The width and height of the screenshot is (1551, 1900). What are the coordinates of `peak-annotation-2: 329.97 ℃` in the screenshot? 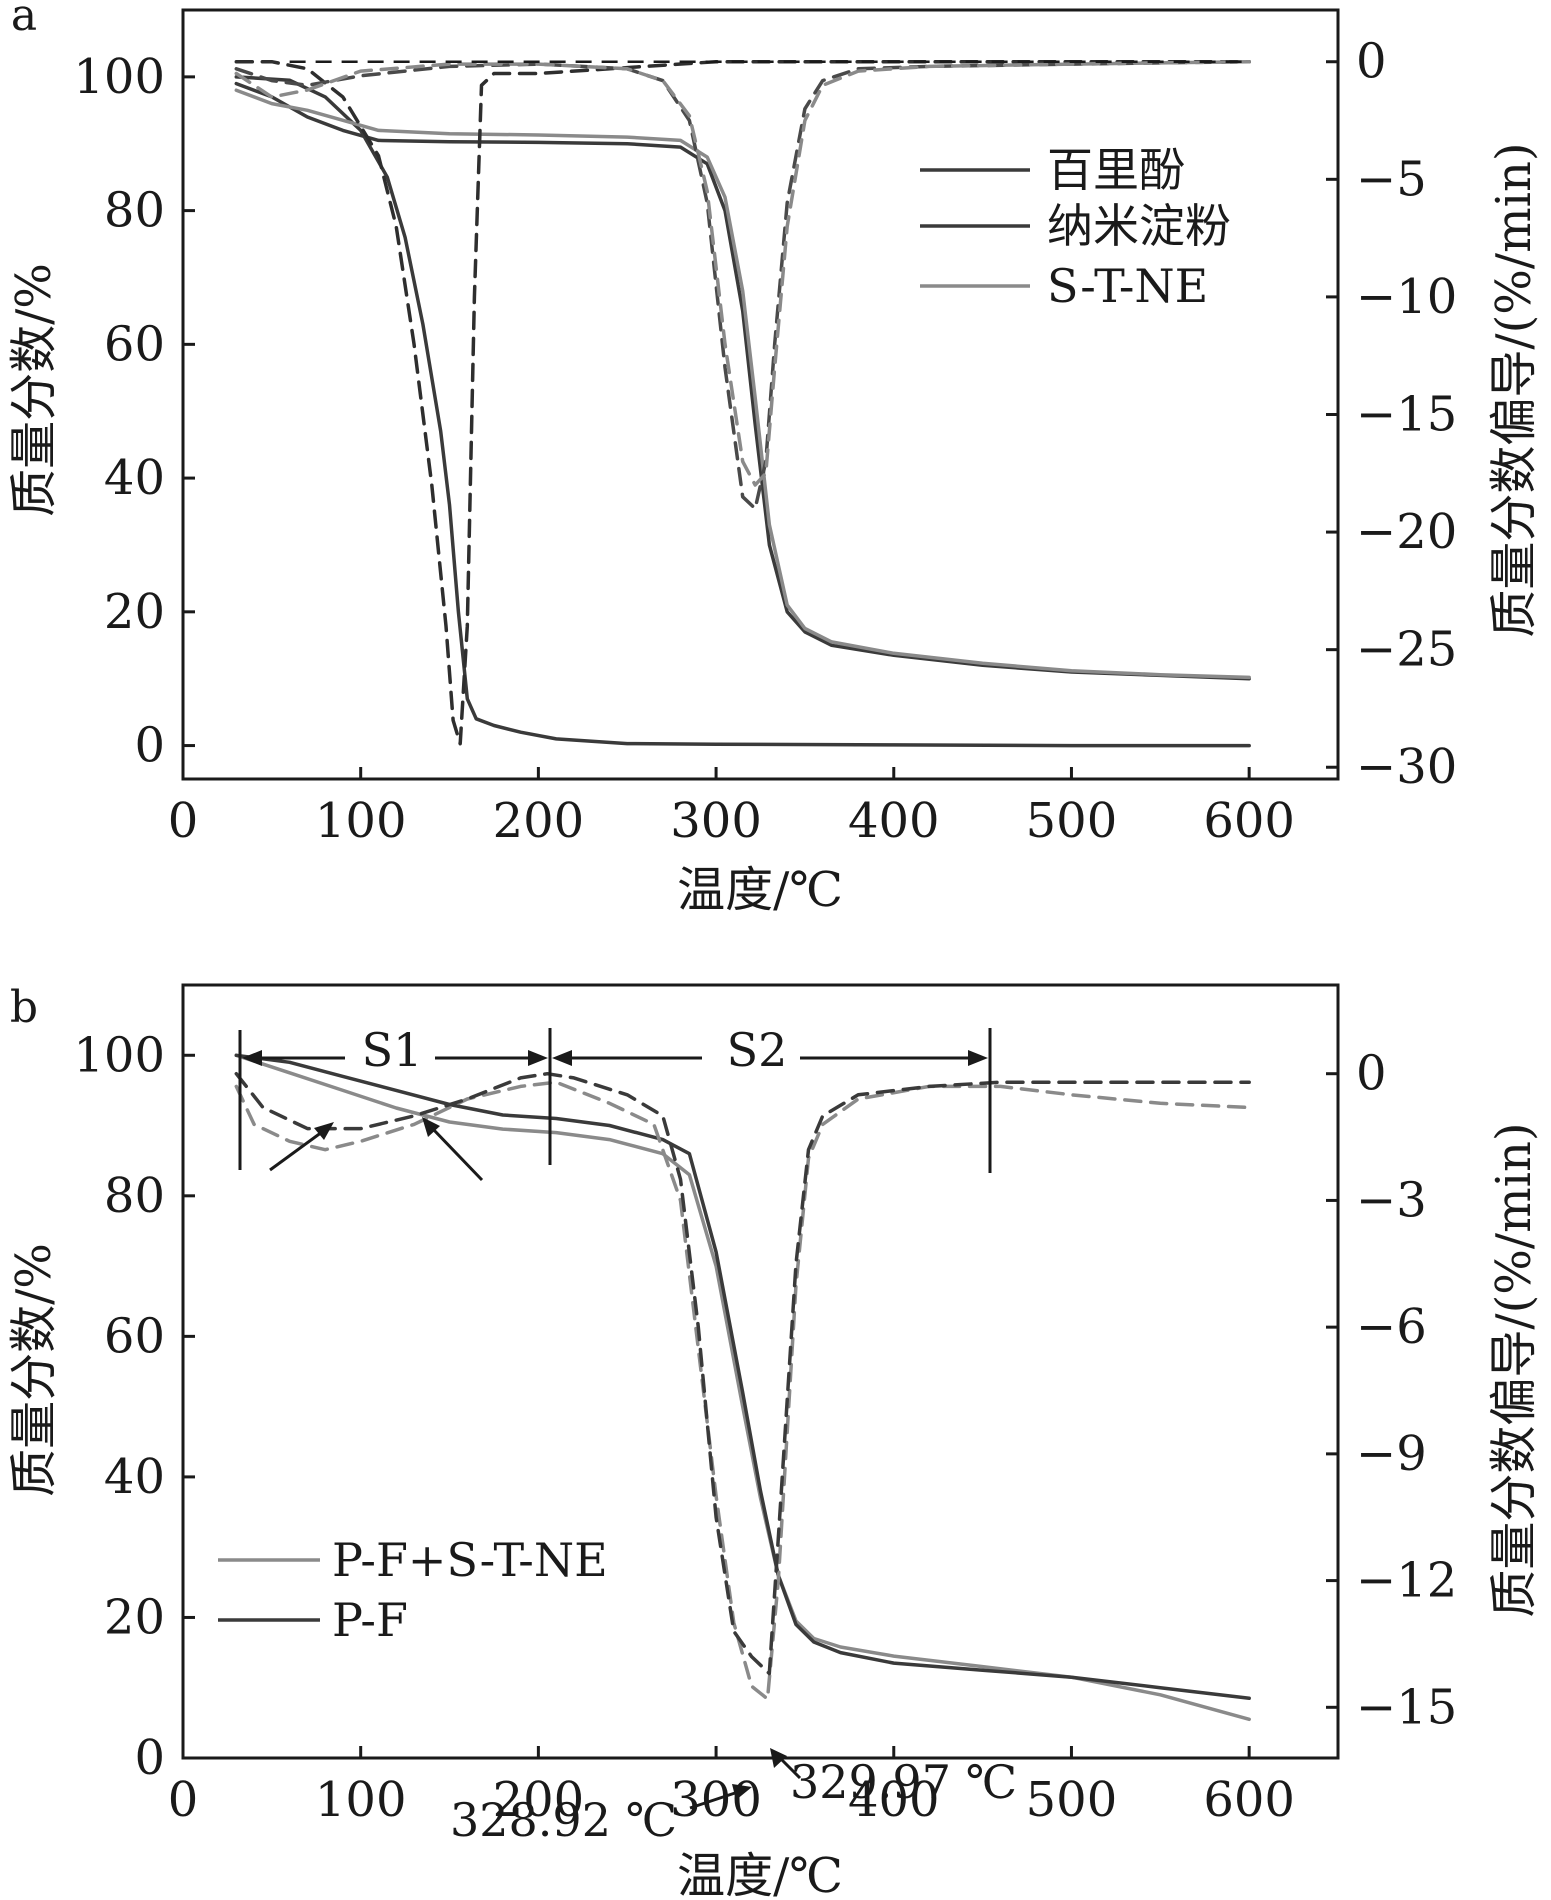 It's located at (903, 1782).